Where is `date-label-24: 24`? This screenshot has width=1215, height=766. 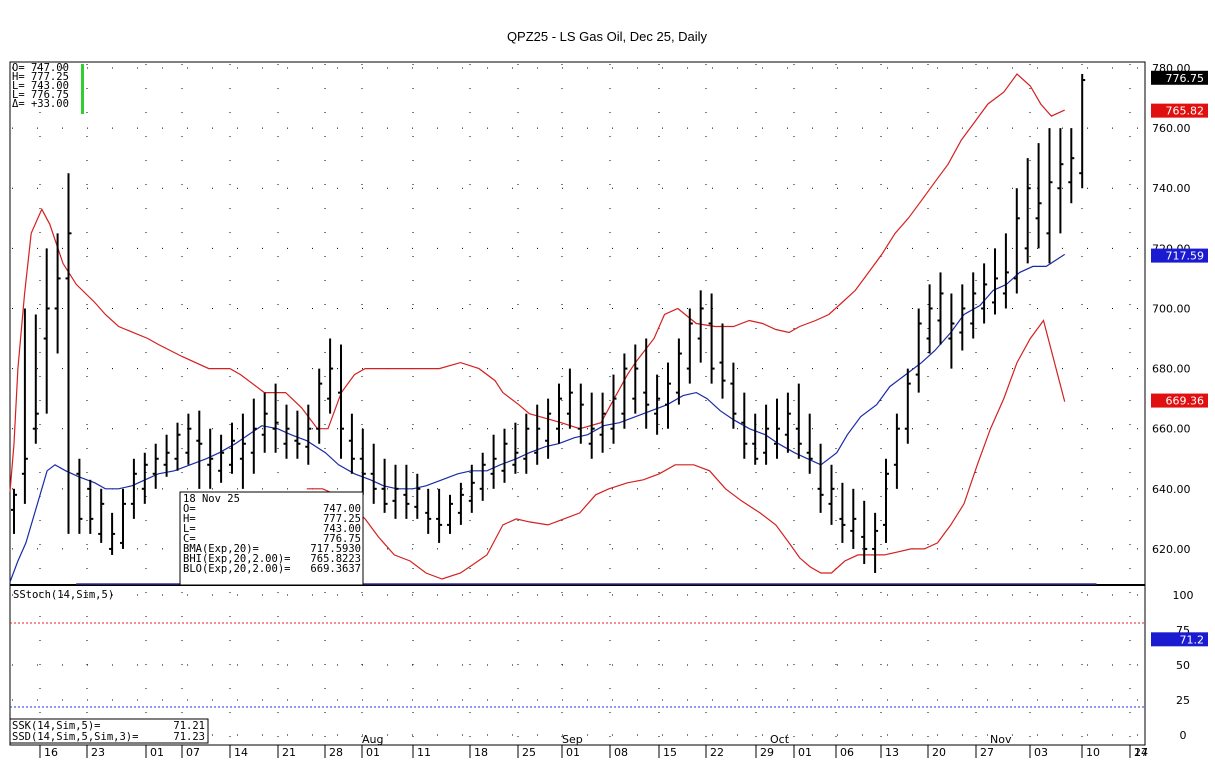
date-label-24: 24 is located at coordinates (1141, 752).